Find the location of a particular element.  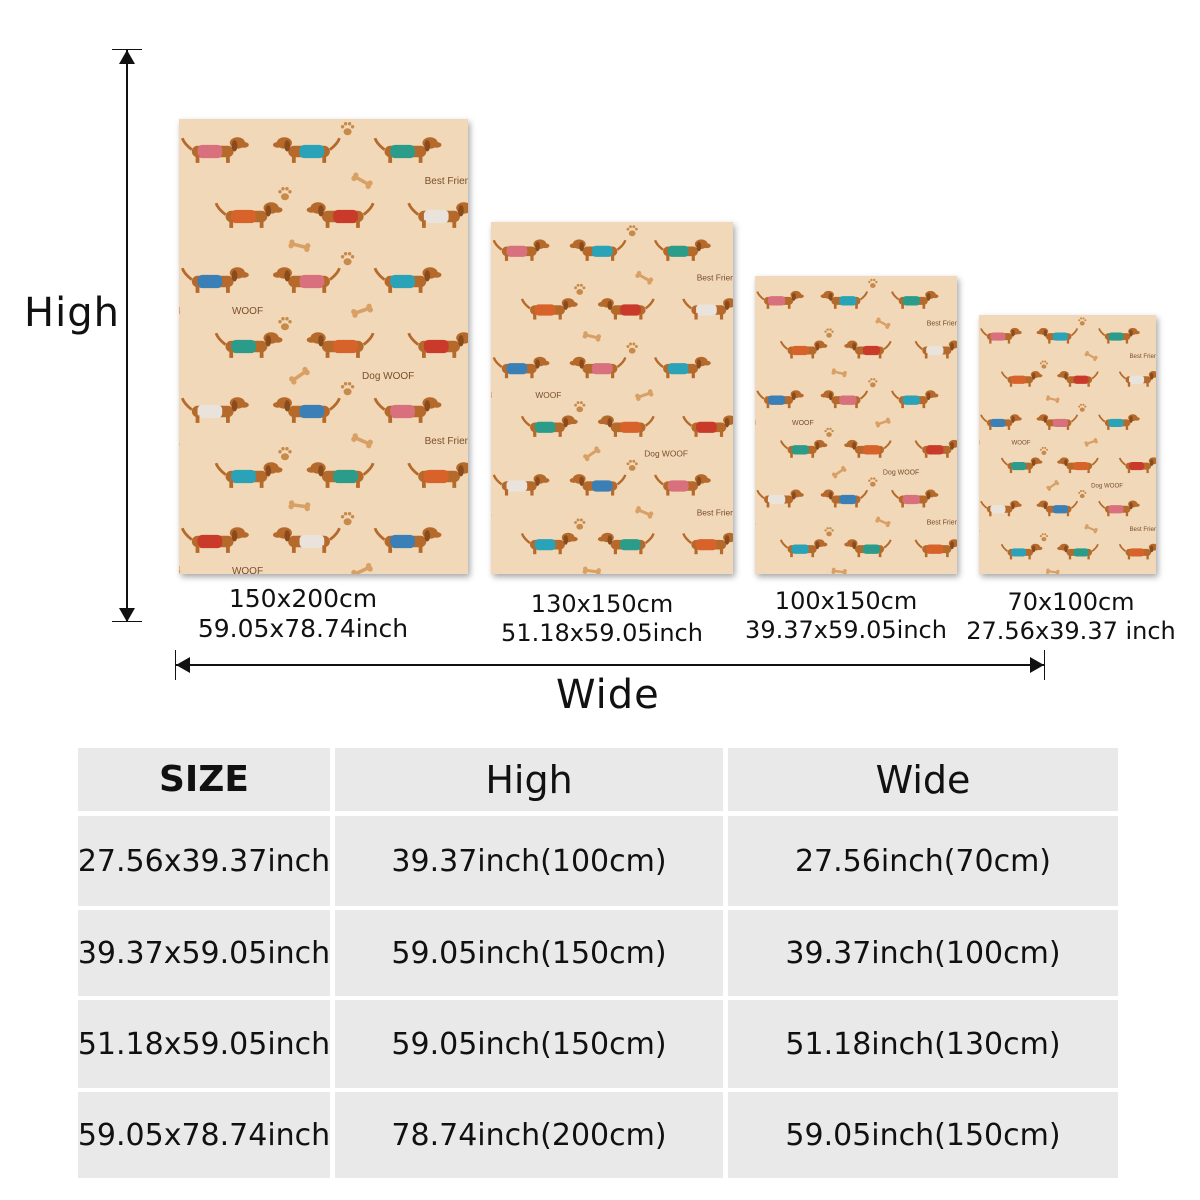

blanket-150x200: Best Friend WOOF Dog WOOF Best Friend WOOF is located at coordinates (323, 346).